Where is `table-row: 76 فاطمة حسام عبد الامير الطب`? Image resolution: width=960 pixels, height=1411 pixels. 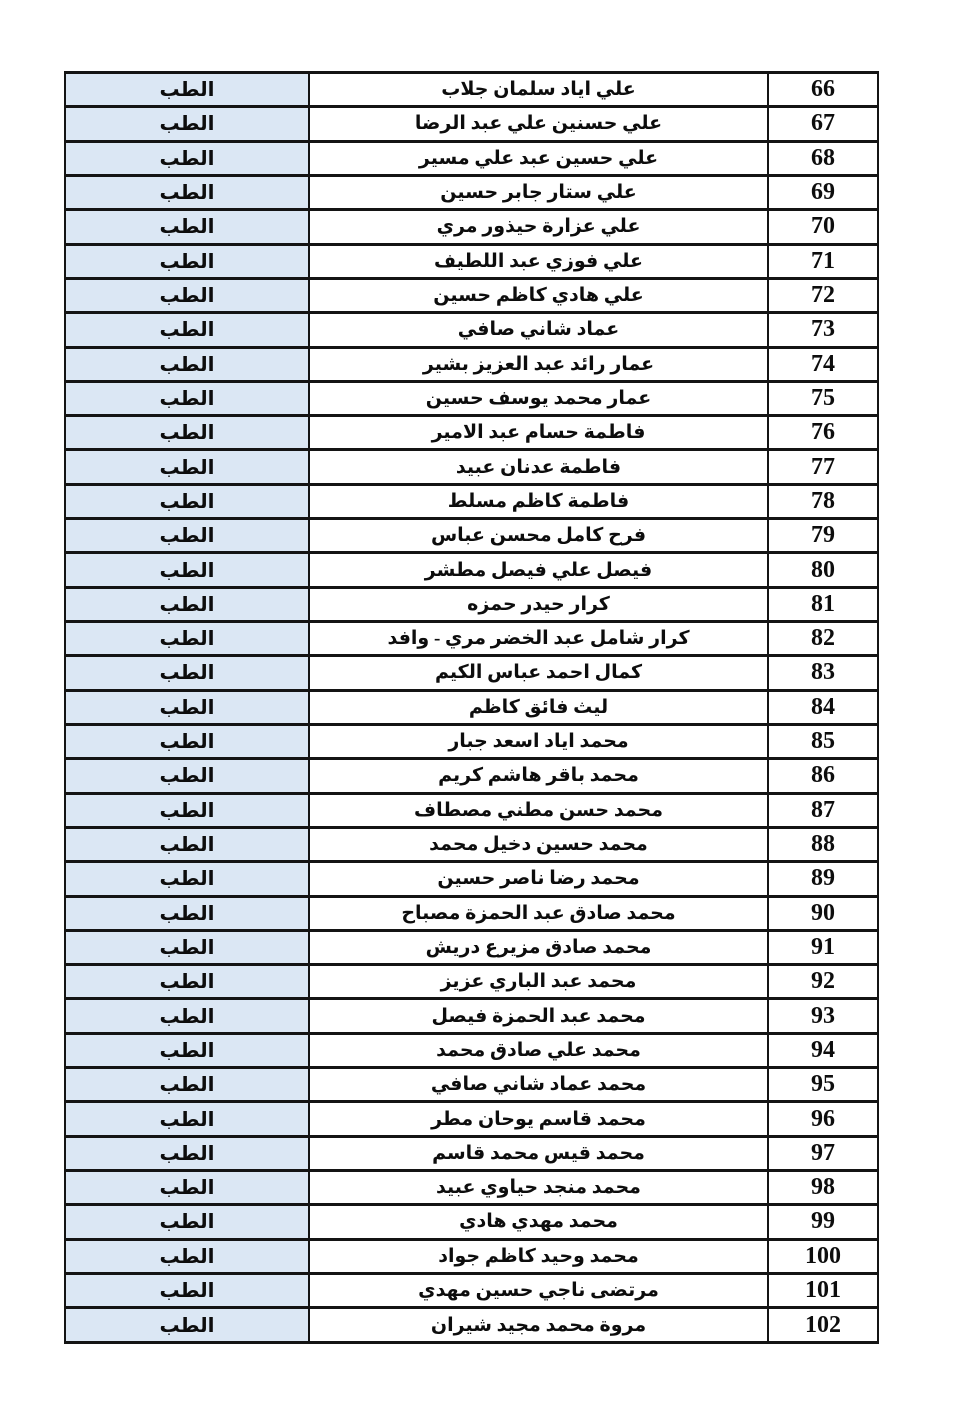
table-row: 76 فاطمة حسام عبد الامير الطب is located at coordinates (471, 433).